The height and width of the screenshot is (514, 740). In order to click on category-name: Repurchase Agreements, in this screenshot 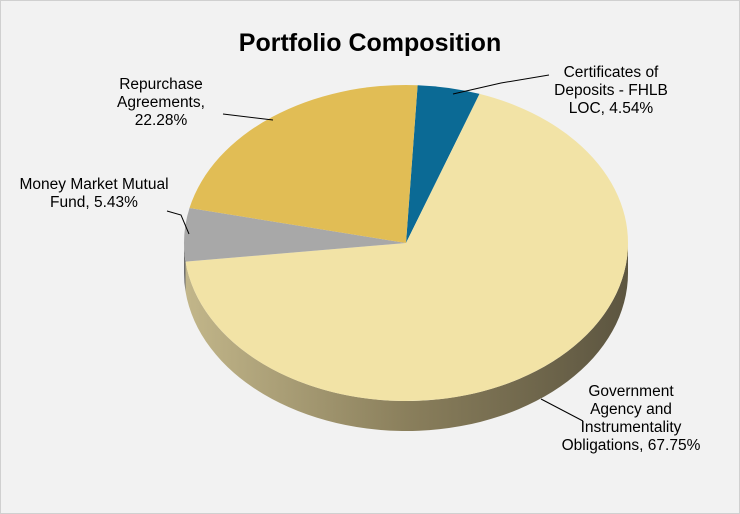, I will do `click(161, 93)`.